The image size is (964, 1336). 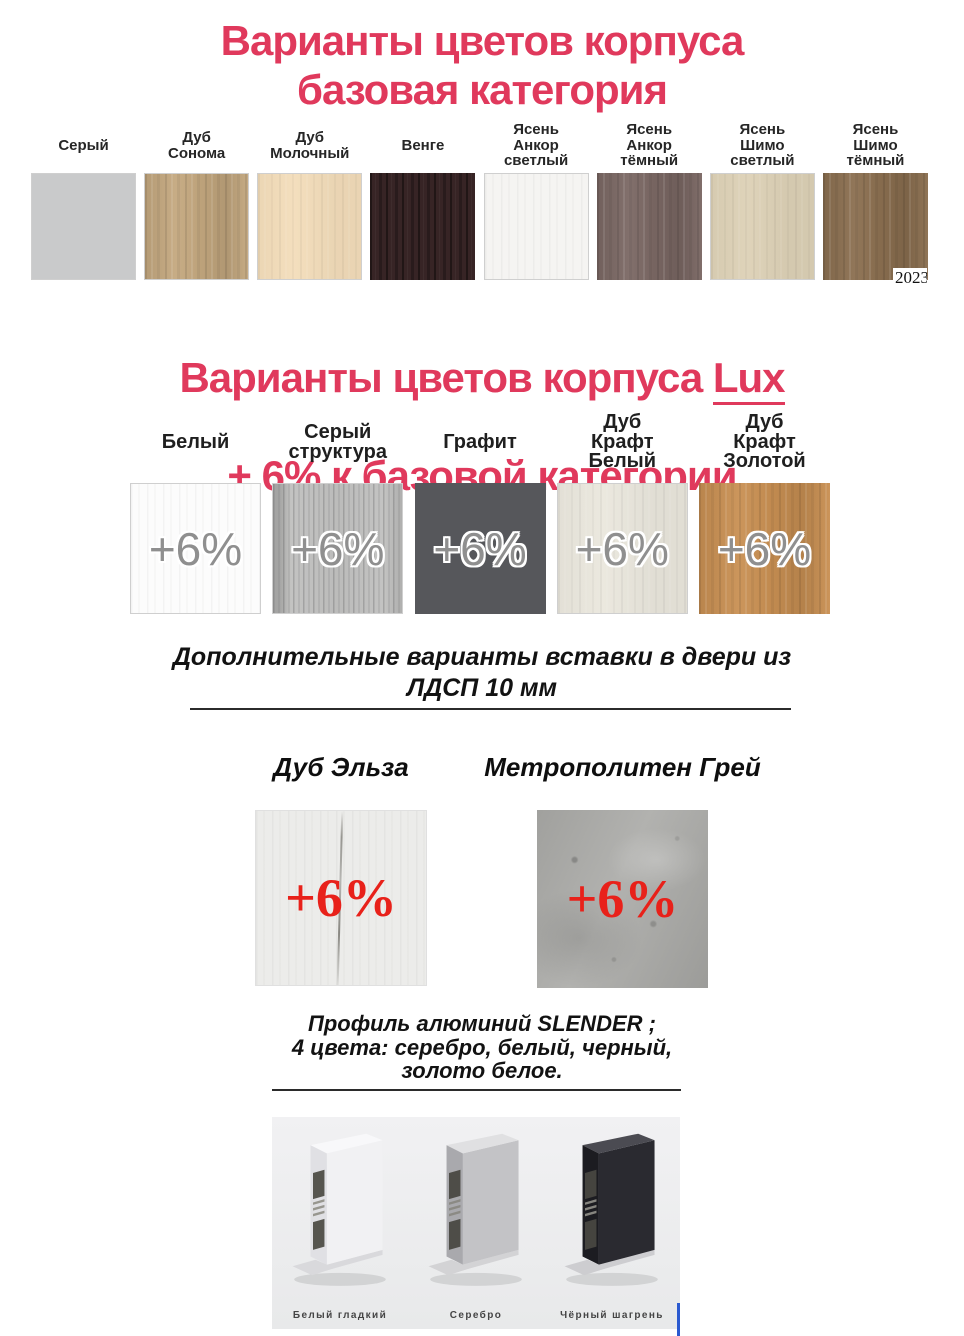 I want to click on swatch-wenge: Венге, so click(x=423, y=200).